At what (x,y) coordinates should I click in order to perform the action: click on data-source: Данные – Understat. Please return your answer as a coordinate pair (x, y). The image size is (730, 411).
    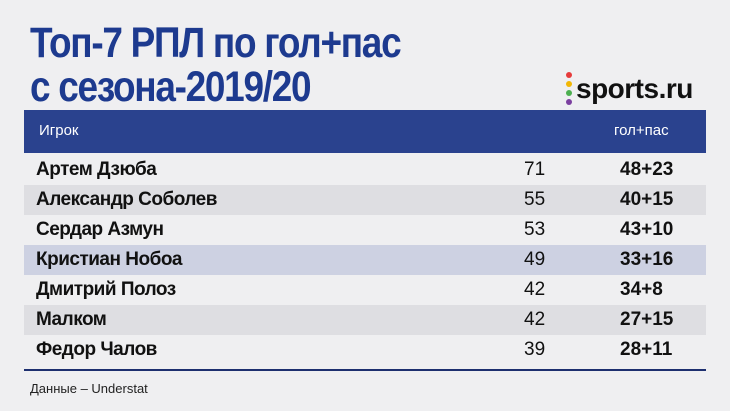
    Looking at the image, I should click on (89, 388).